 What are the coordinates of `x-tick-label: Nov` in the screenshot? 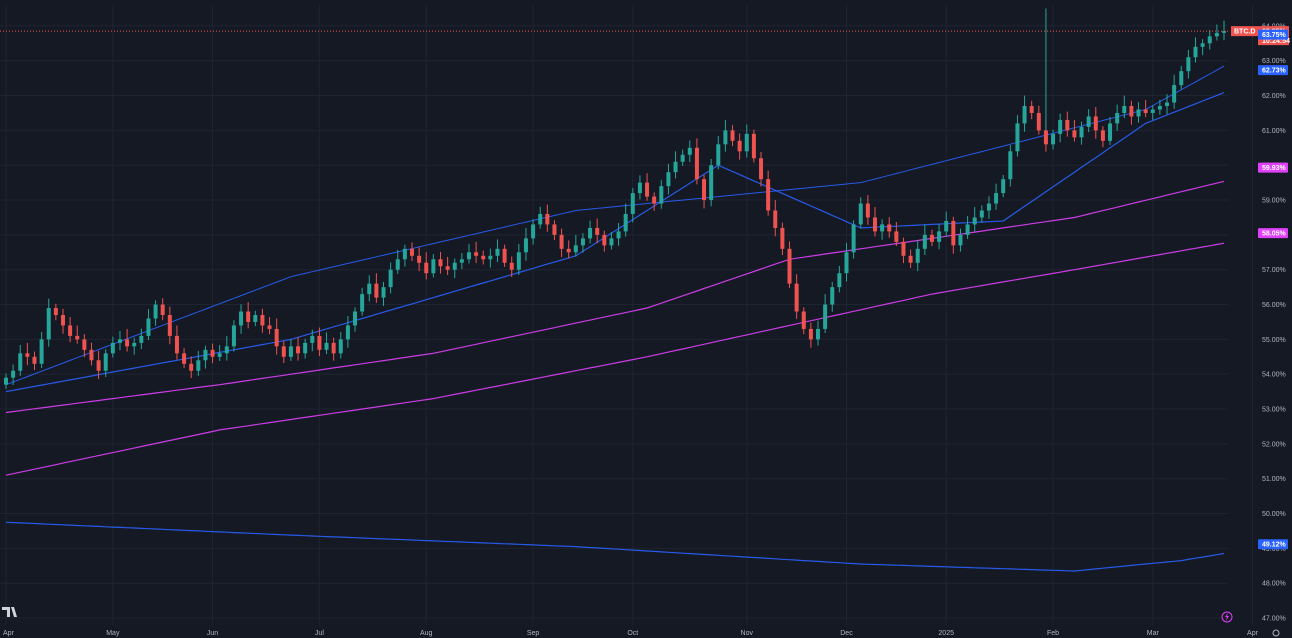 It's located at (747, 633).